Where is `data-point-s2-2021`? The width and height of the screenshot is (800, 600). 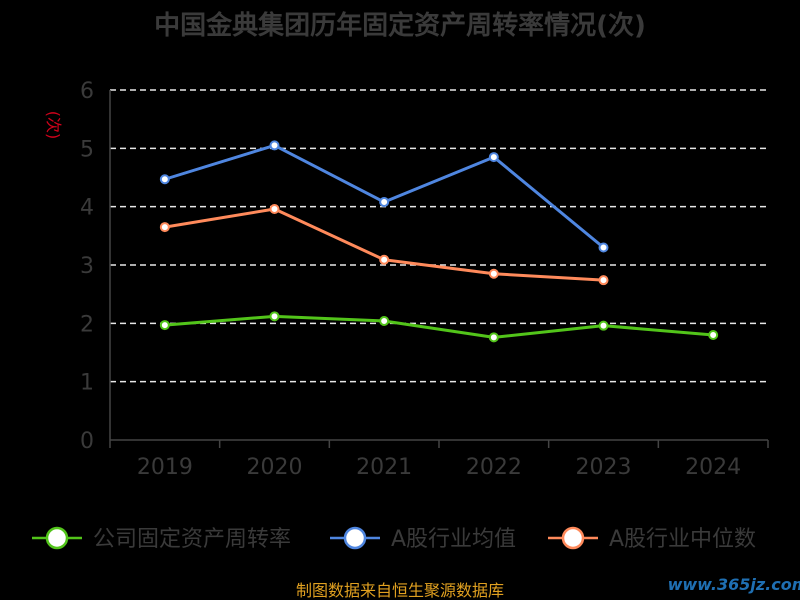 data-point-s2-2021 is located at coordinates (384, 259).